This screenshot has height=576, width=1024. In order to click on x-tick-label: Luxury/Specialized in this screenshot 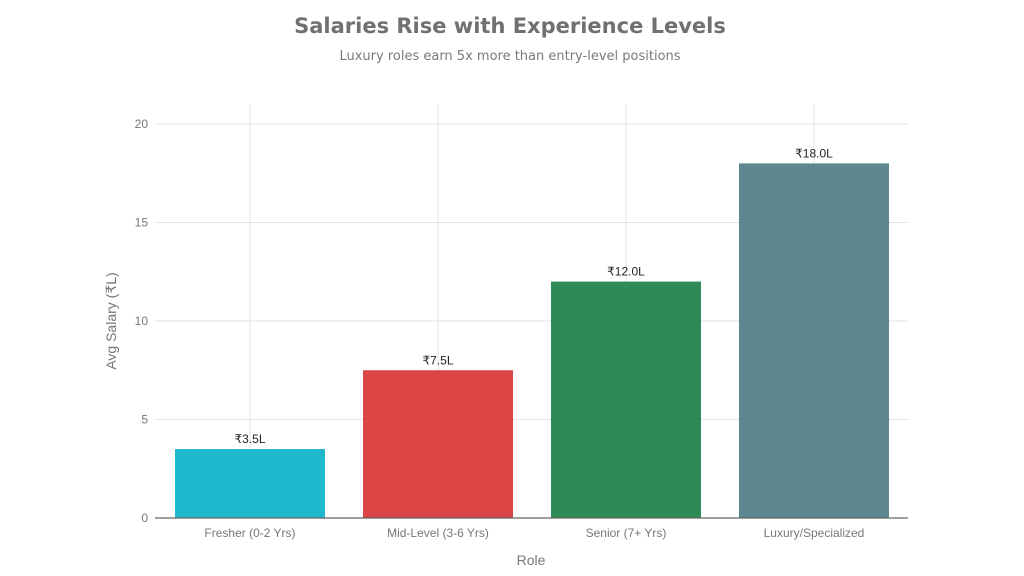, I will do `click(814, 533)`.